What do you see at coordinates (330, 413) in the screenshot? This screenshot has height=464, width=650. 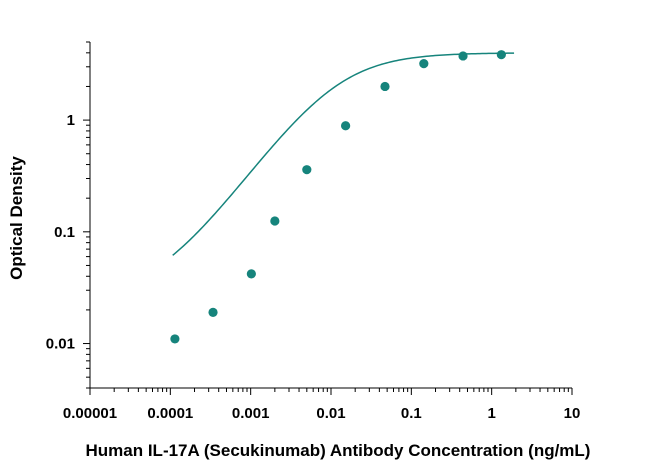 I see `x-tick-label: 0.01` at bounding box center [330, 413].